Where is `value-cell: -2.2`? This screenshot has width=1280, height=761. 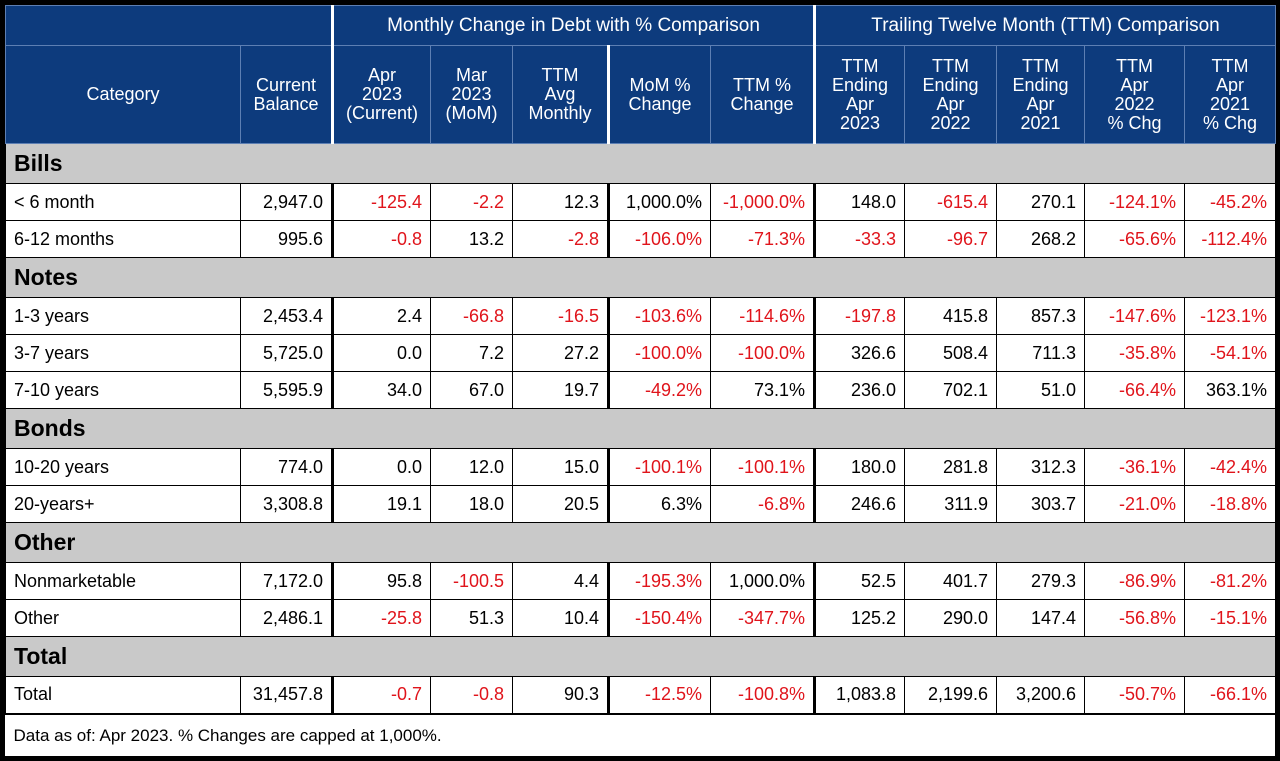 value-cell: -2.2 is located at coordinates (471, 202).